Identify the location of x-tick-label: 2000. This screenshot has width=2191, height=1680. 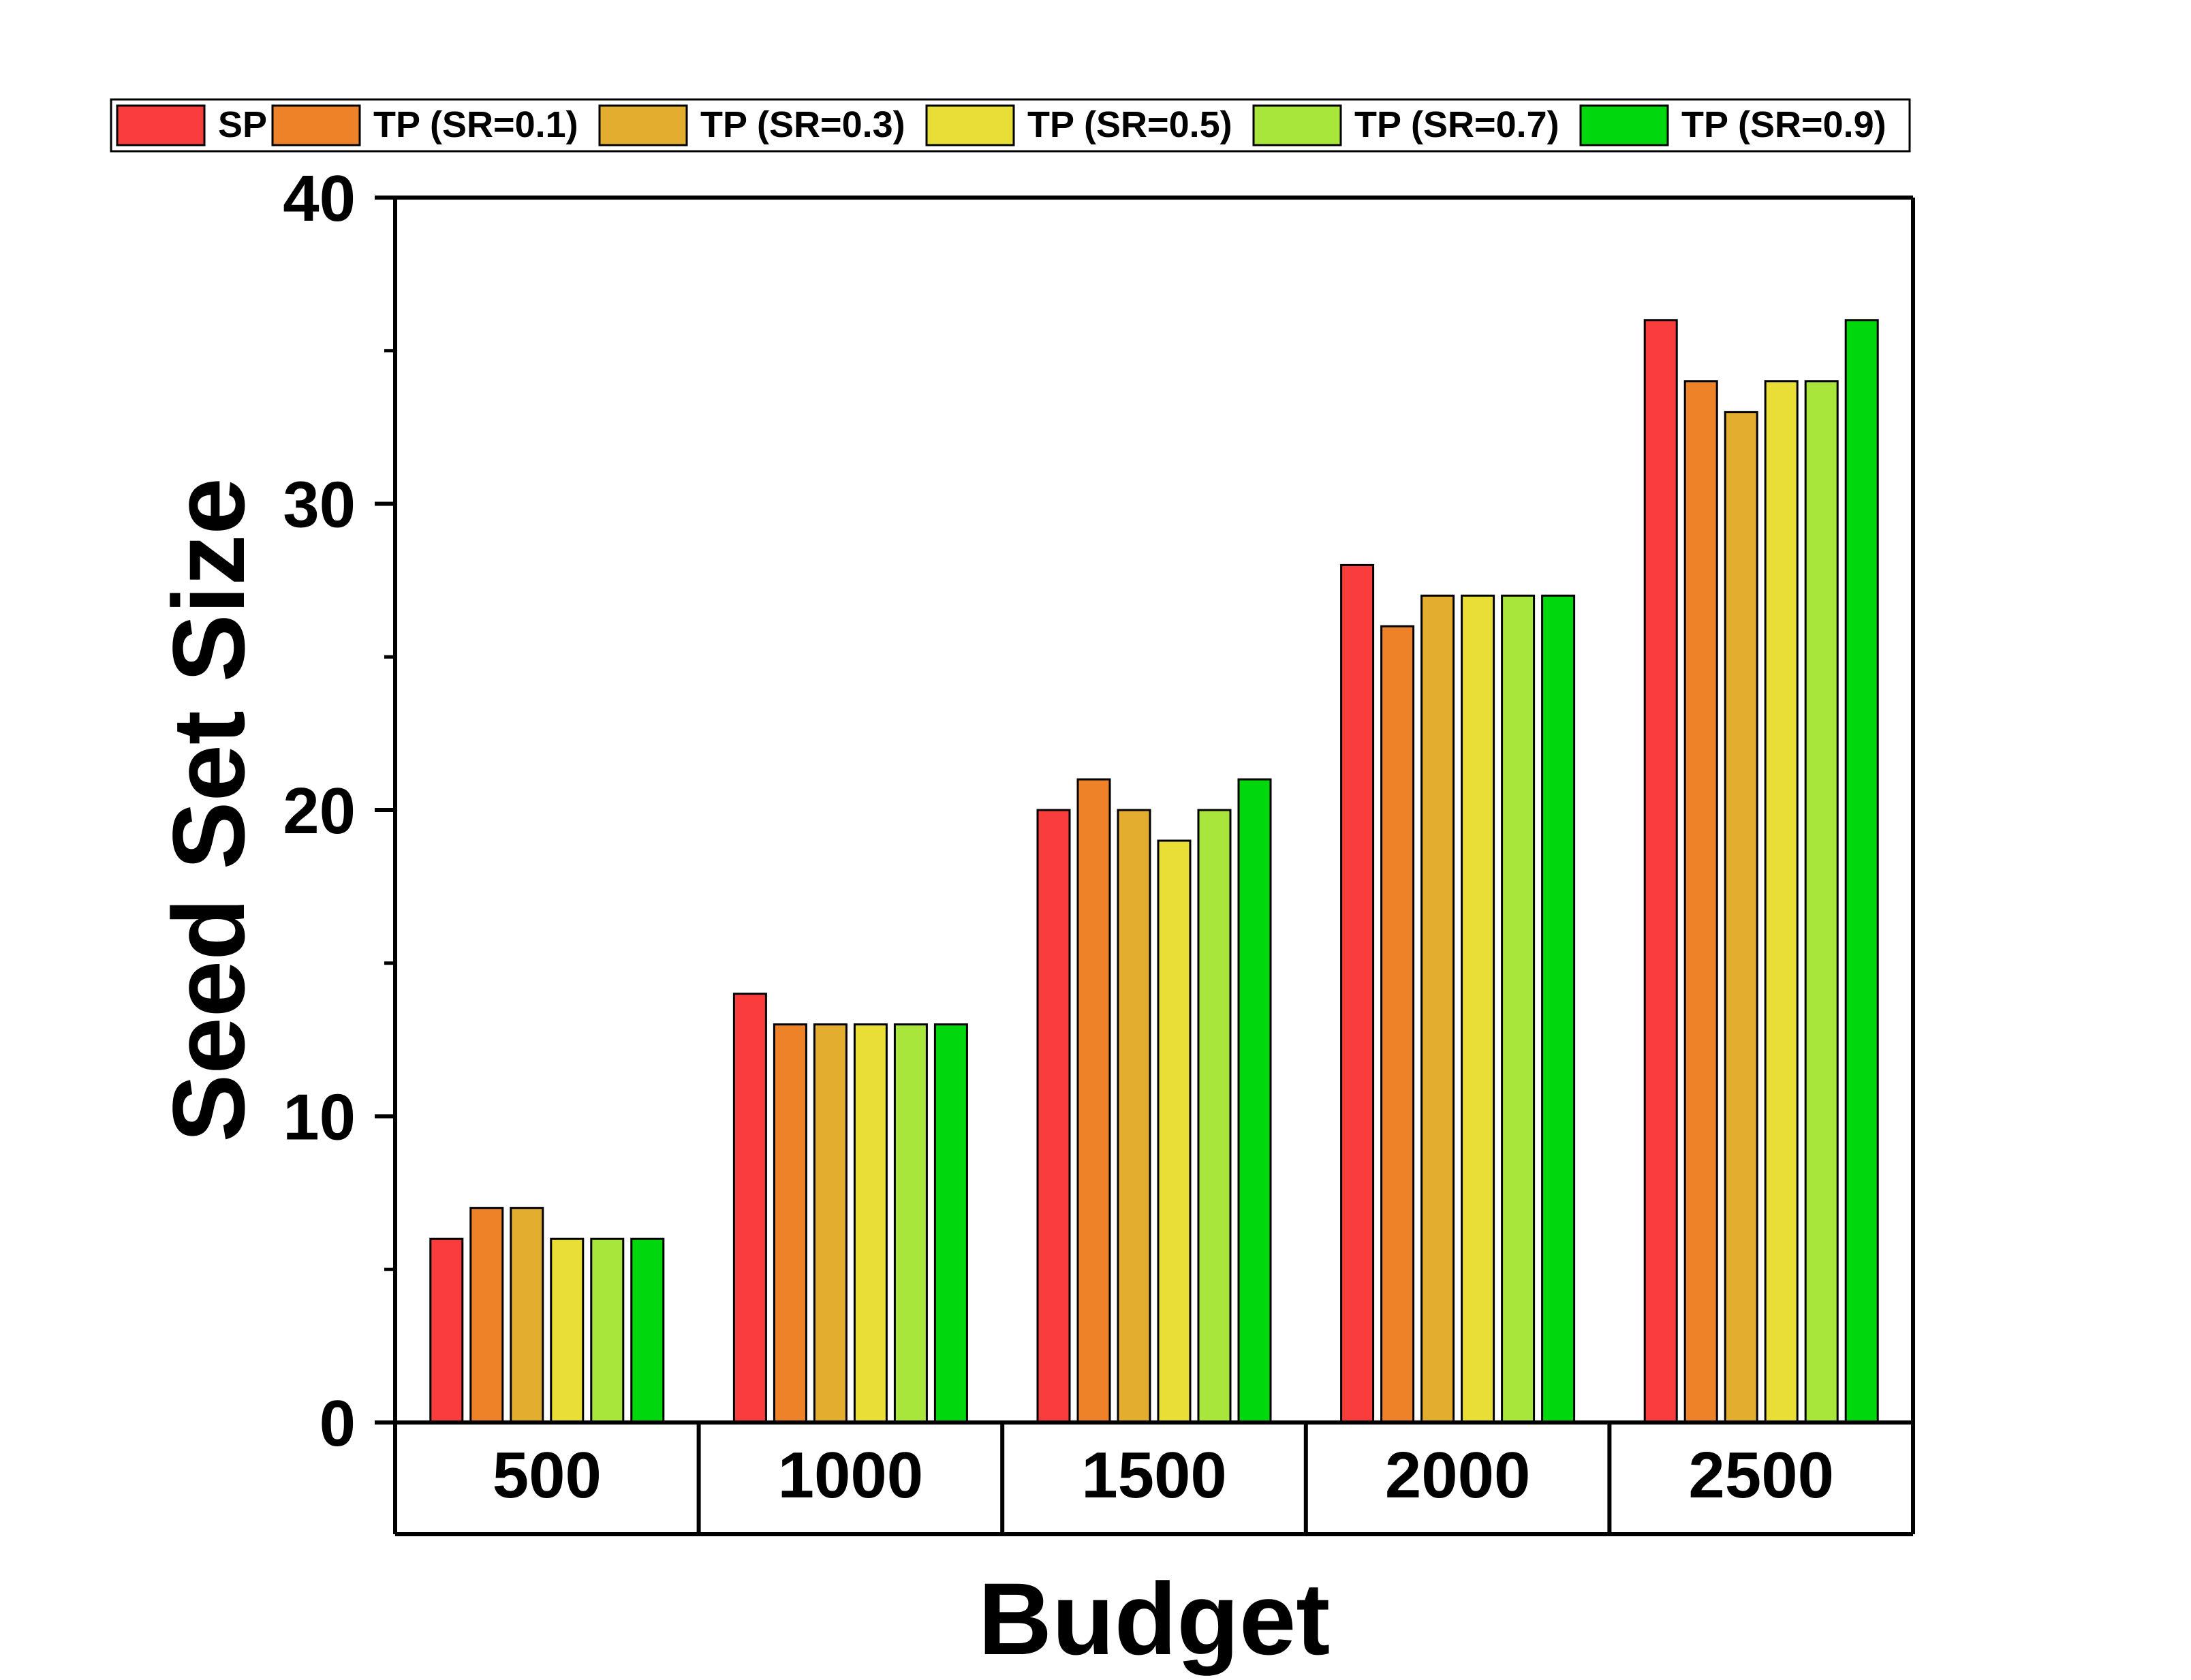
(1458, 1475).